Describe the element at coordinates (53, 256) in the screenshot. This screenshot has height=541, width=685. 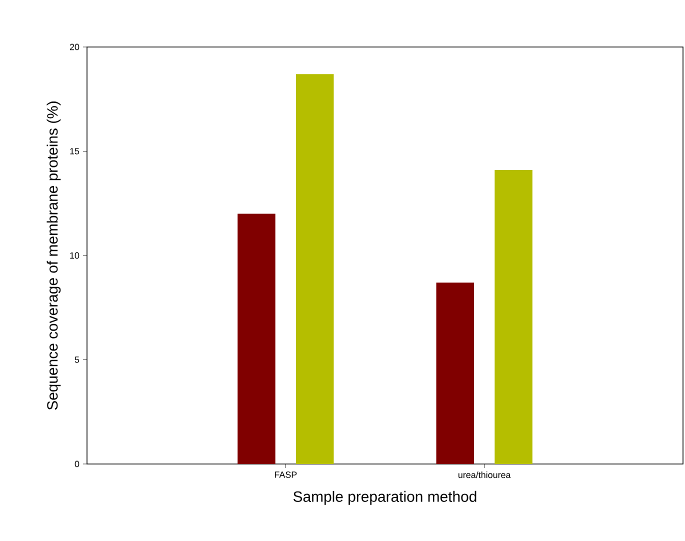
I see `y-axis-title: Sequence coverage of membrane proteins (%)` at that location.